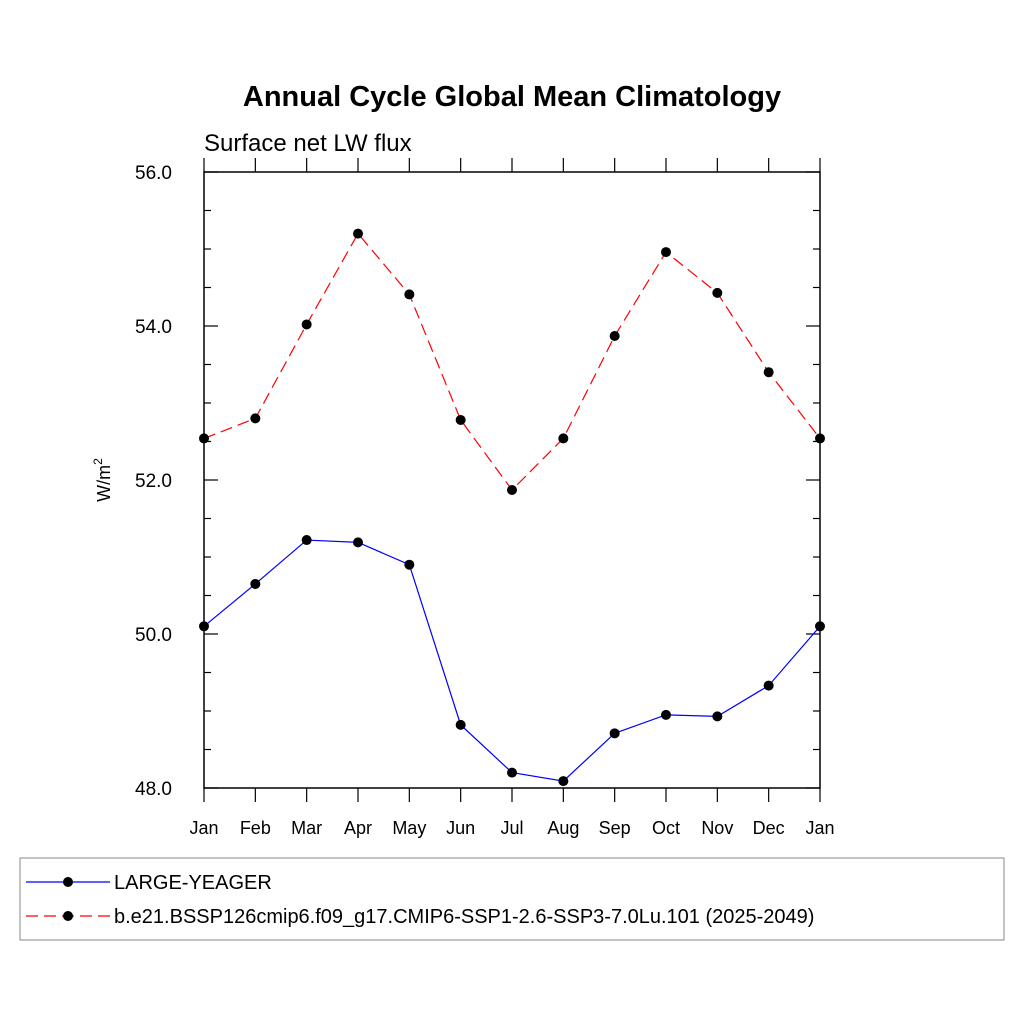 This screenshot has height=1024, width=1024. What do you see at coordinates (153, 173) in the screenshot?
I see `y-tick-label: 56.0` at bounding box center [153, 173].